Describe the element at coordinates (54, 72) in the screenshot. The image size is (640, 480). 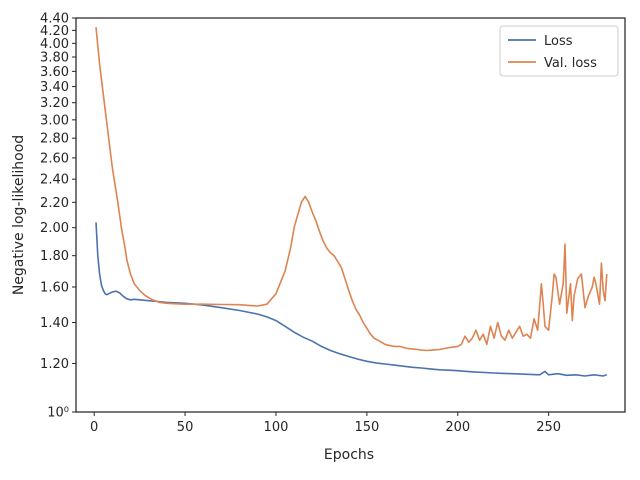
I see `y-tick-label: 3.60` at that location.